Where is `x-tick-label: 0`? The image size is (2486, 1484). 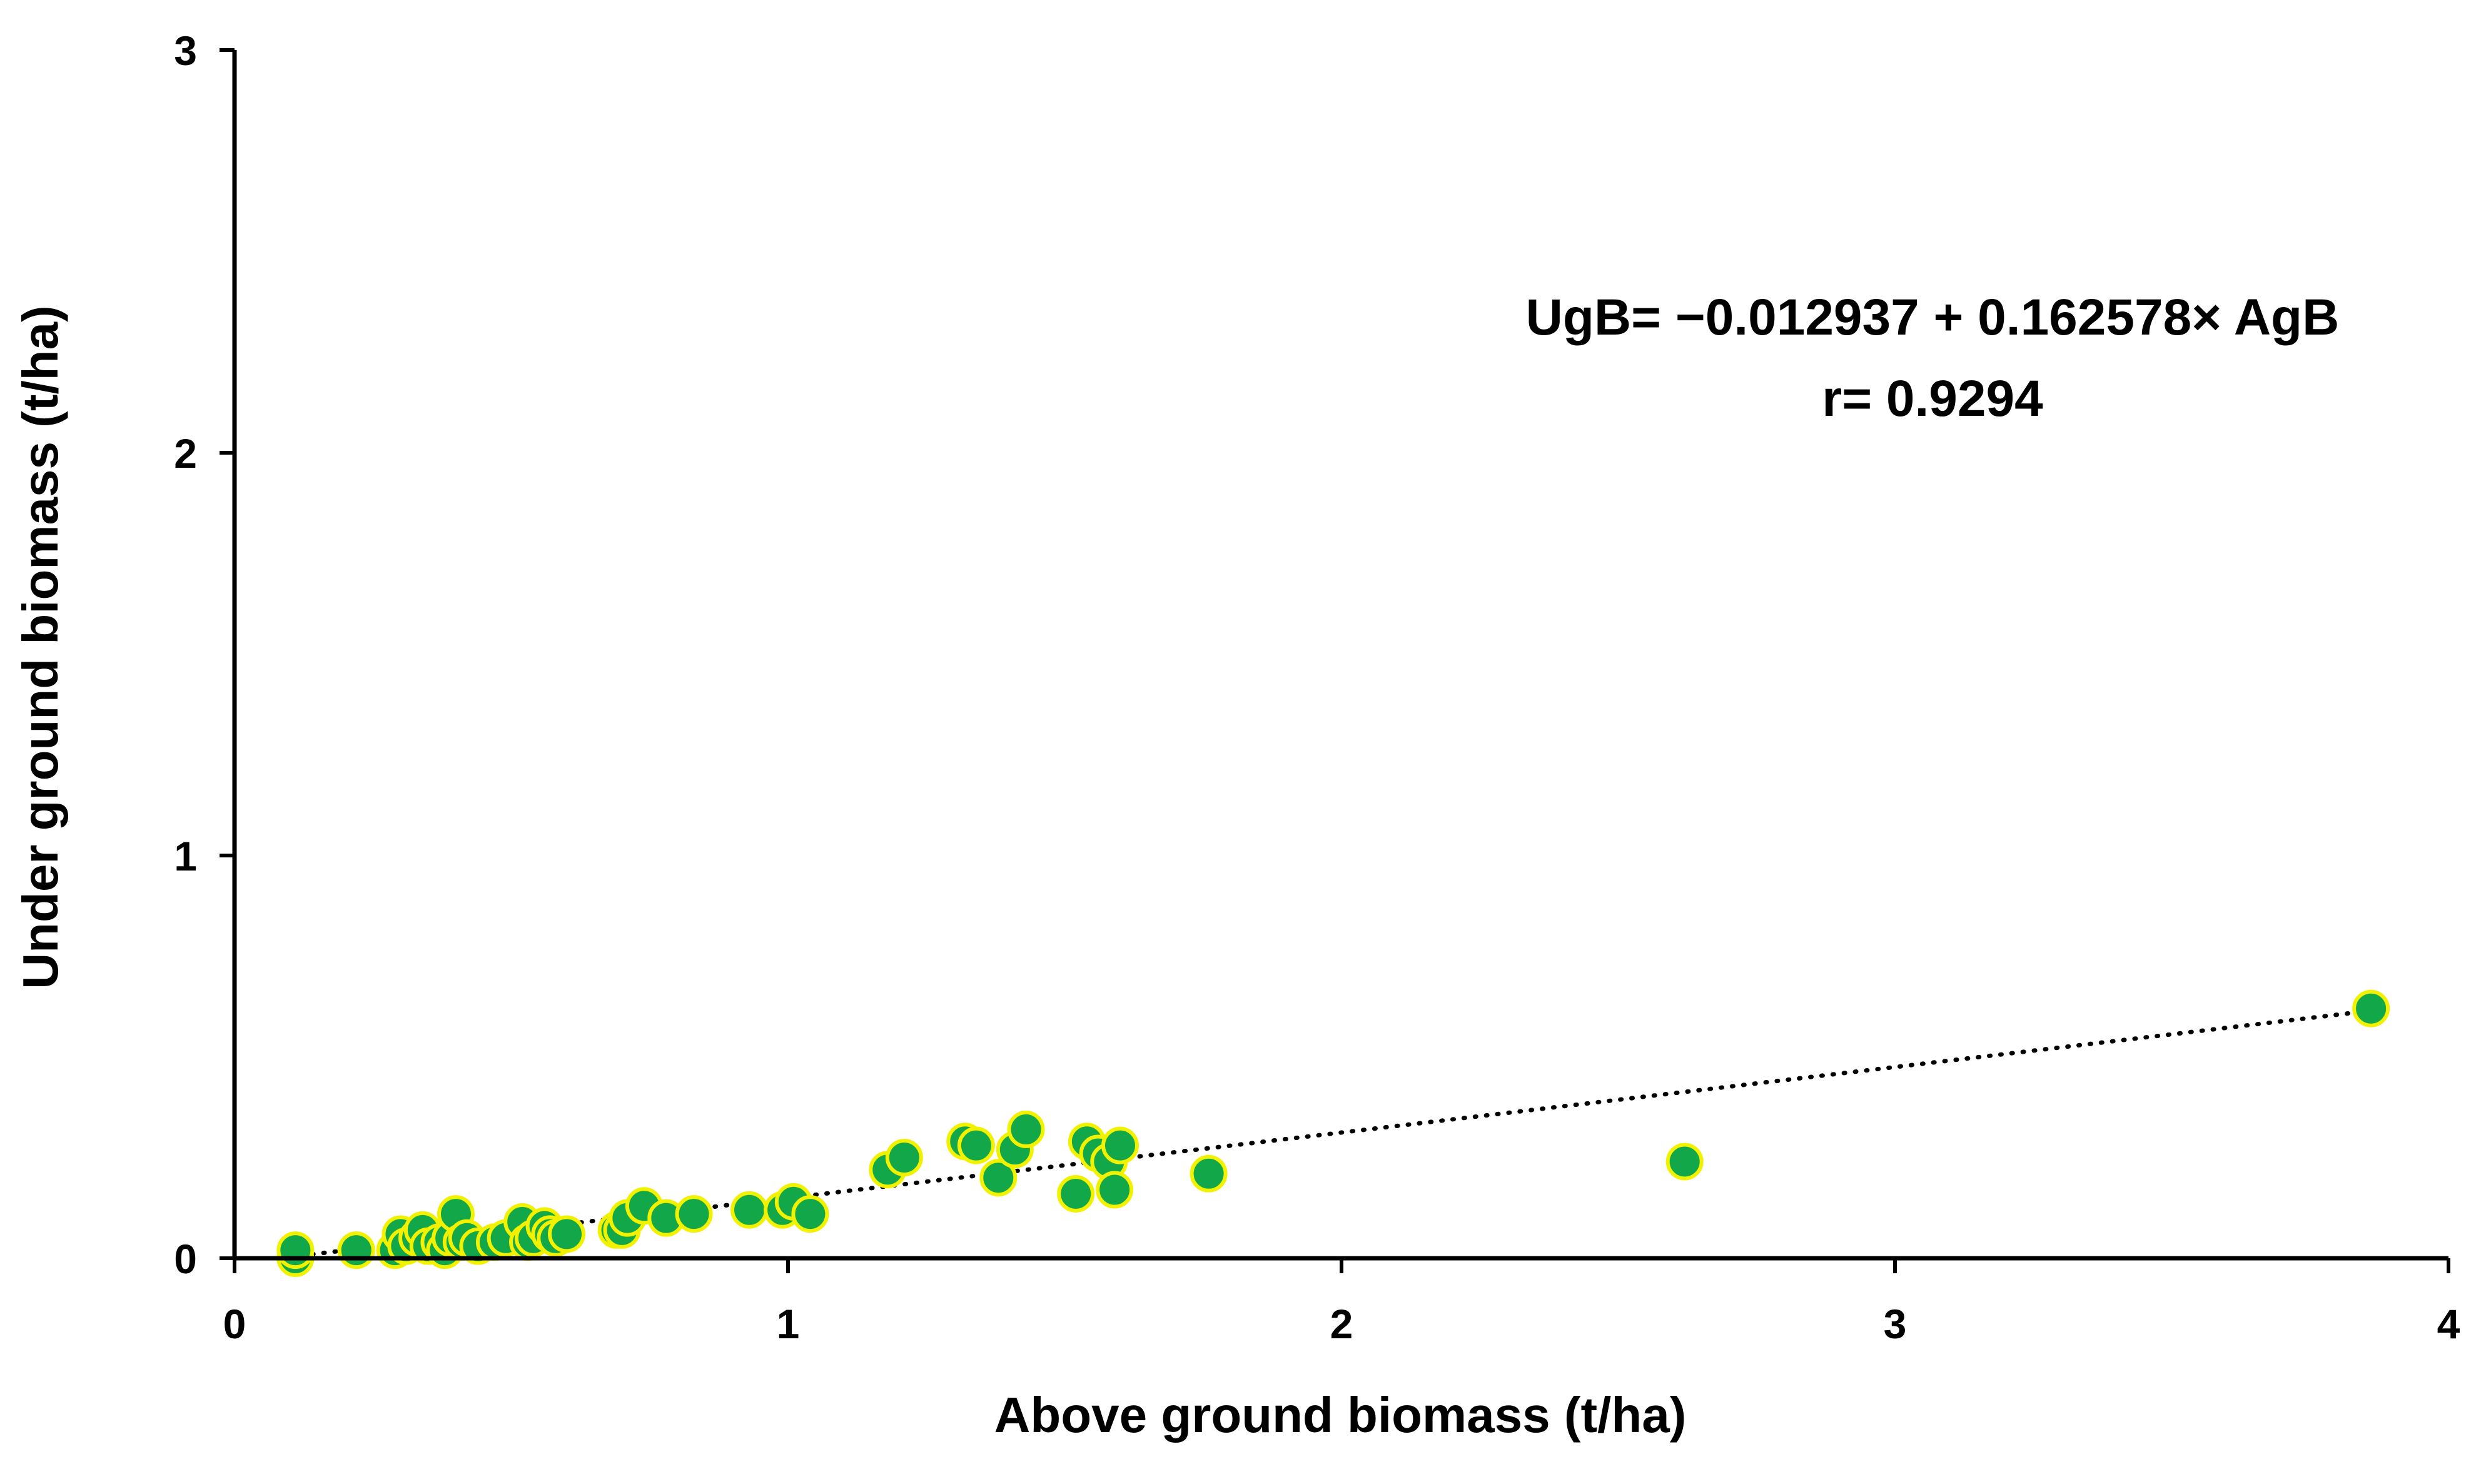
x-tick-label: 0 is located at coordinates (234, 1324).